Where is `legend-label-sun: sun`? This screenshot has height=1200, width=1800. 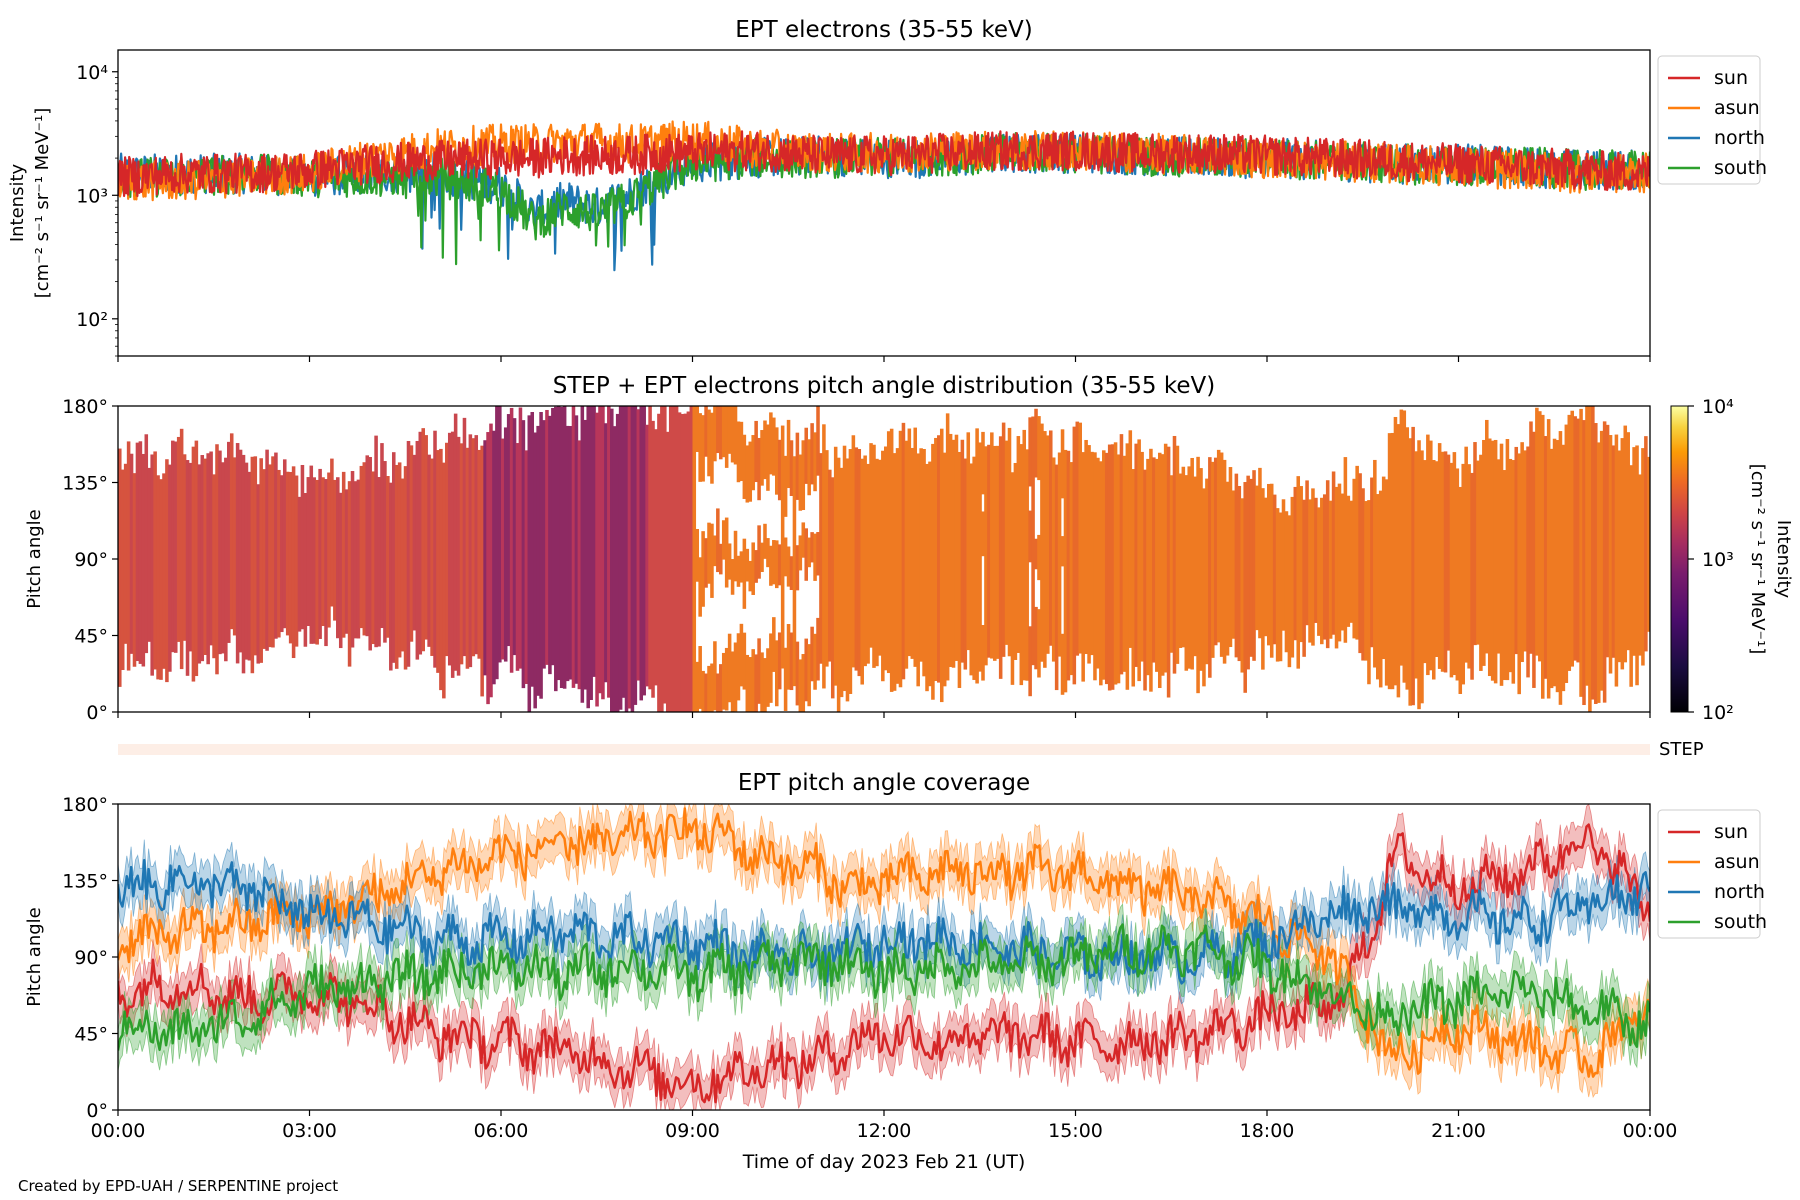
legend-label-sun: sun is located at coordinates (1731, 78).